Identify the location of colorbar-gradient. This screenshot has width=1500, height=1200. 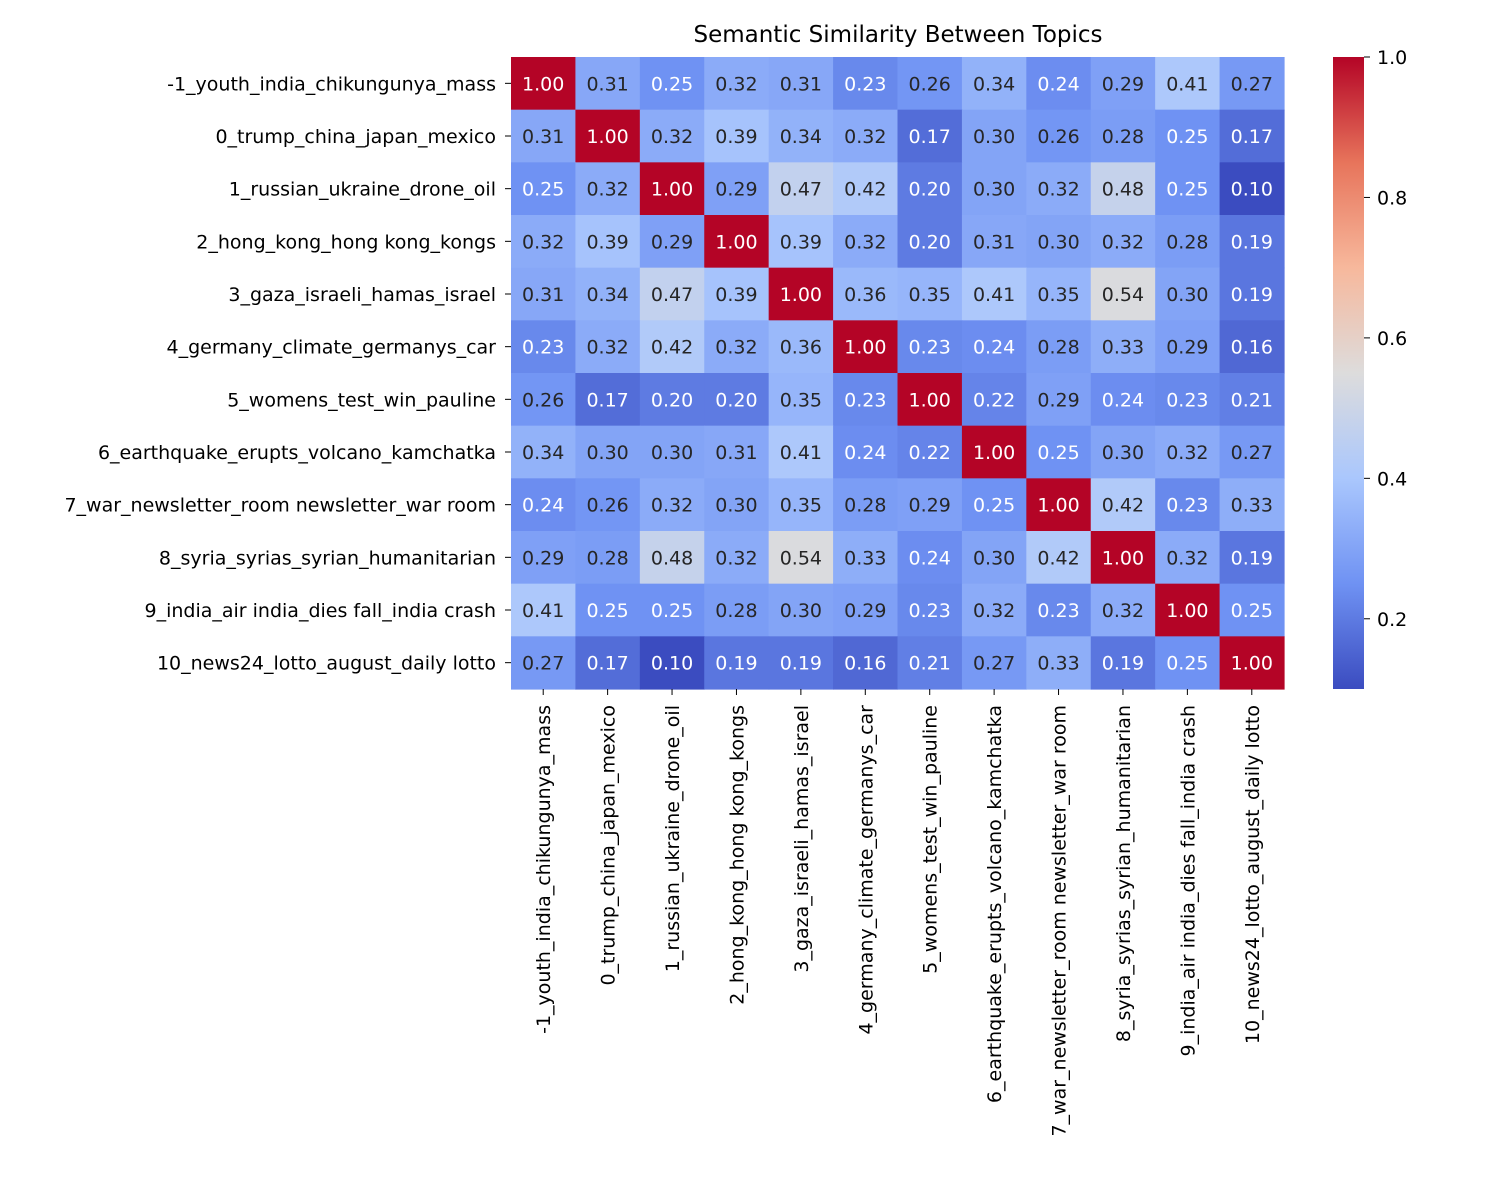
(1348, 373).